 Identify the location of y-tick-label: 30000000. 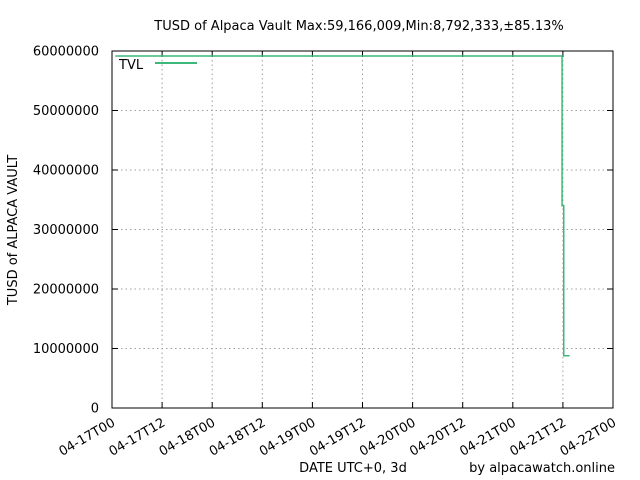
(66, 230).